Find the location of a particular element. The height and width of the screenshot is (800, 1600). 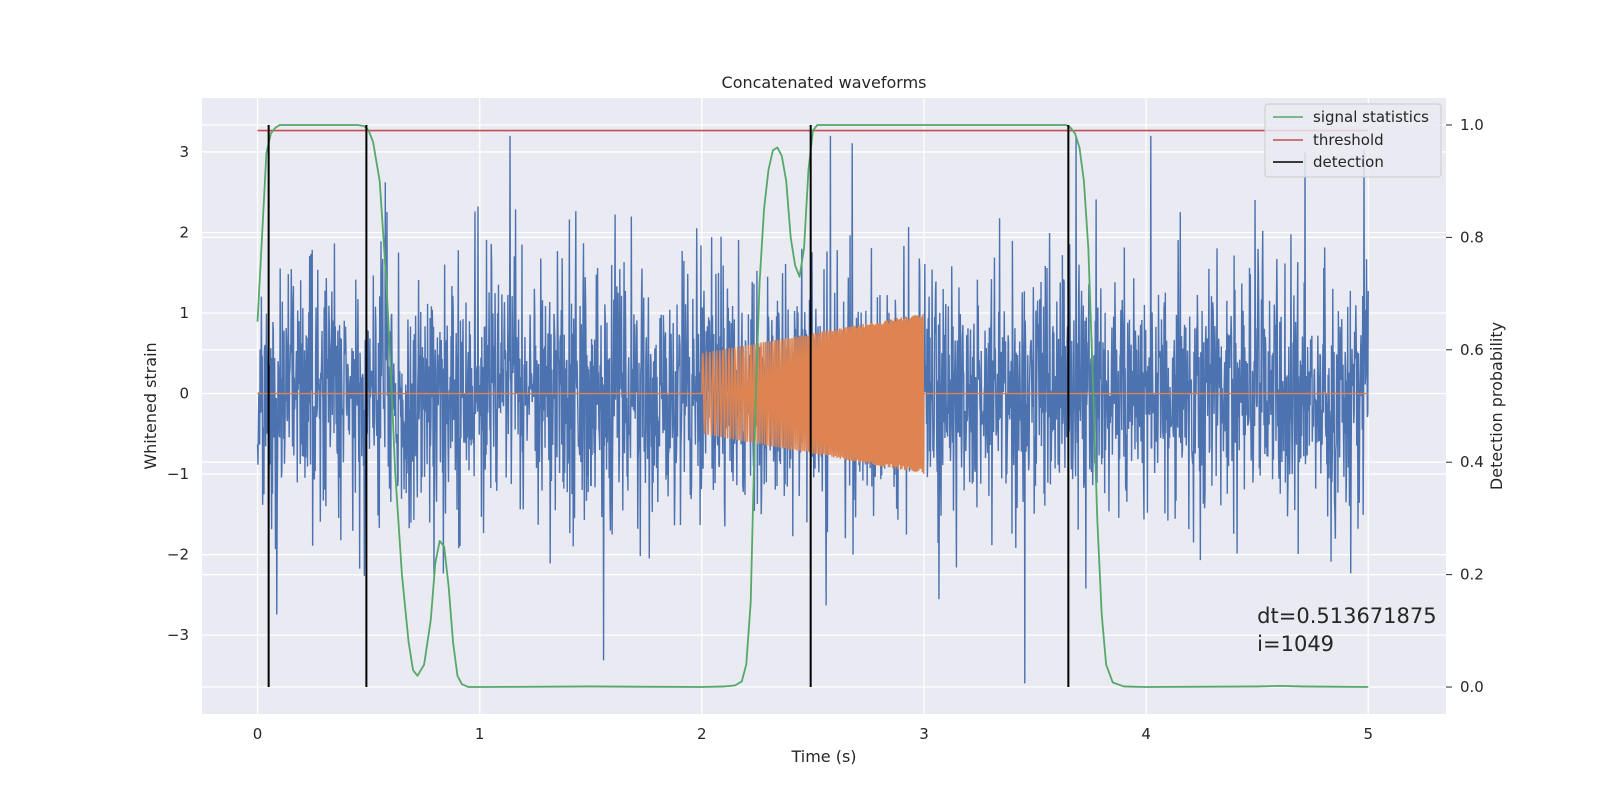

y-tick-label: −3 is located at coordinates (178, 635).